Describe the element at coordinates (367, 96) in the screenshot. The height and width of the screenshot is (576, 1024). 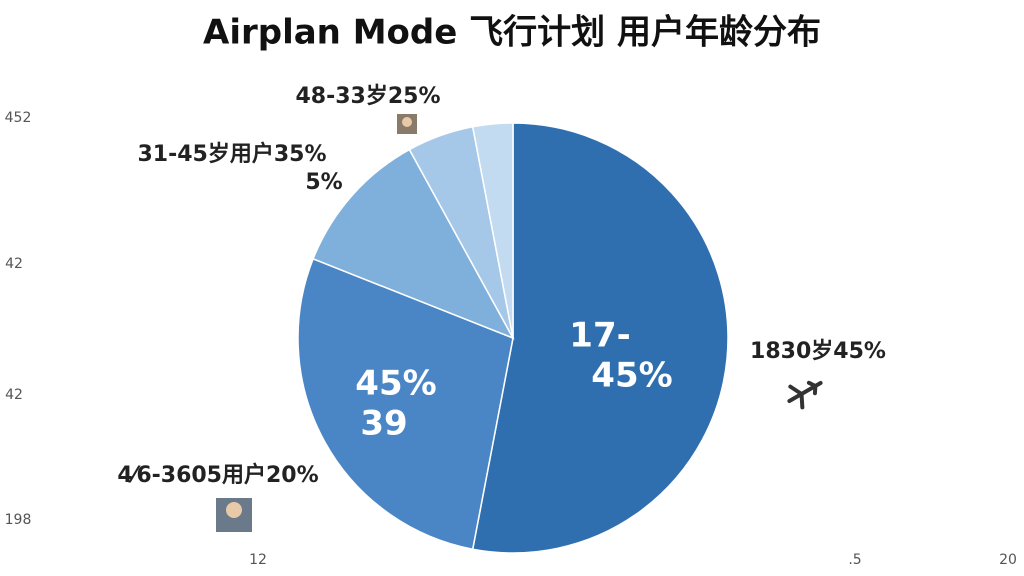
I see `outer-label: 48-33岁25%` at that location.